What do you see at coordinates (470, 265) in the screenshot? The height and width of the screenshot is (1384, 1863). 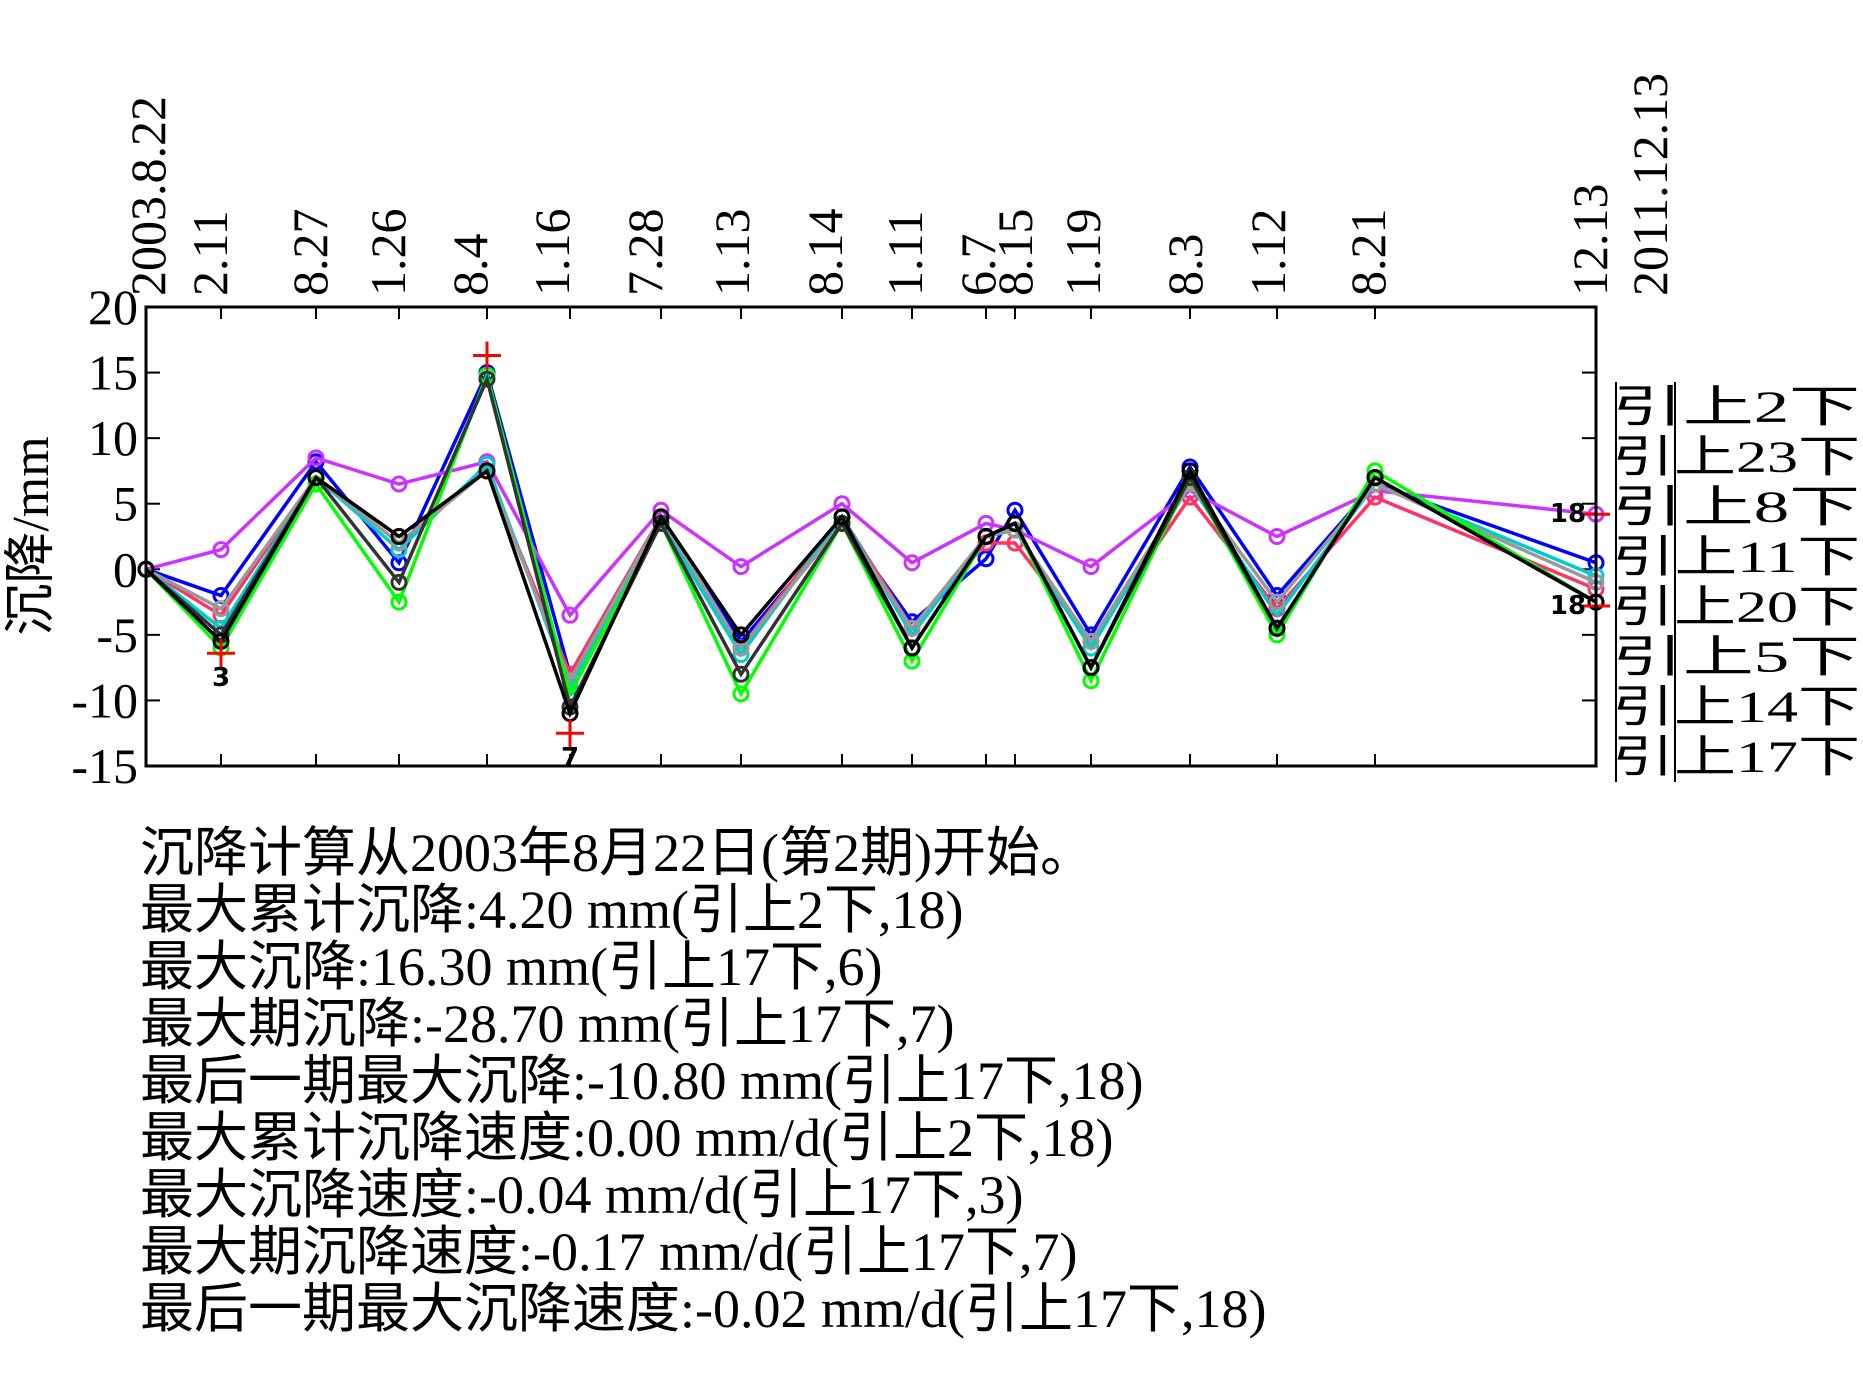 I see `top-date-label: 8.4` at bounding box center [470, 265].